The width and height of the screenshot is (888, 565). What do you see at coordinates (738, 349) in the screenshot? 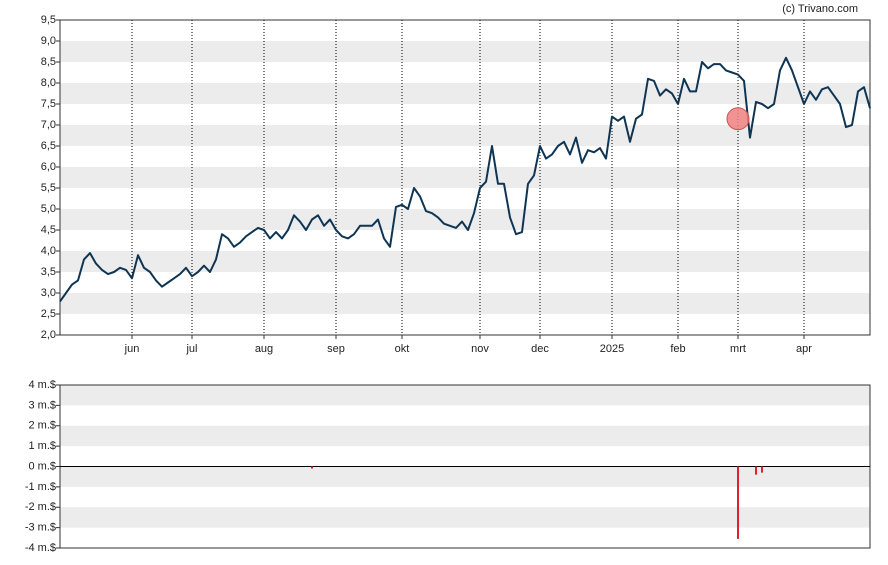
I see `x-tick-label: mrt` at bounding box center [738, 349].